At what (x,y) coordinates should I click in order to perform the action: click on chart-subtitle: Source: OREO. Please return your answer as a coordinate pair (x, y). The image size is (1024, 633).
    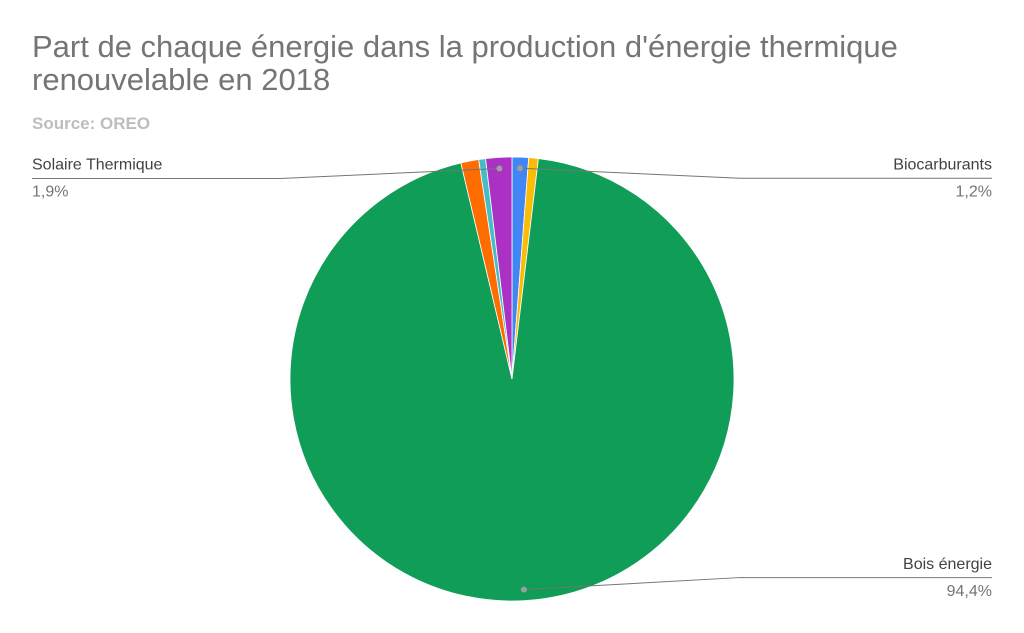
    Looking at the image, I should click on (91, 123).